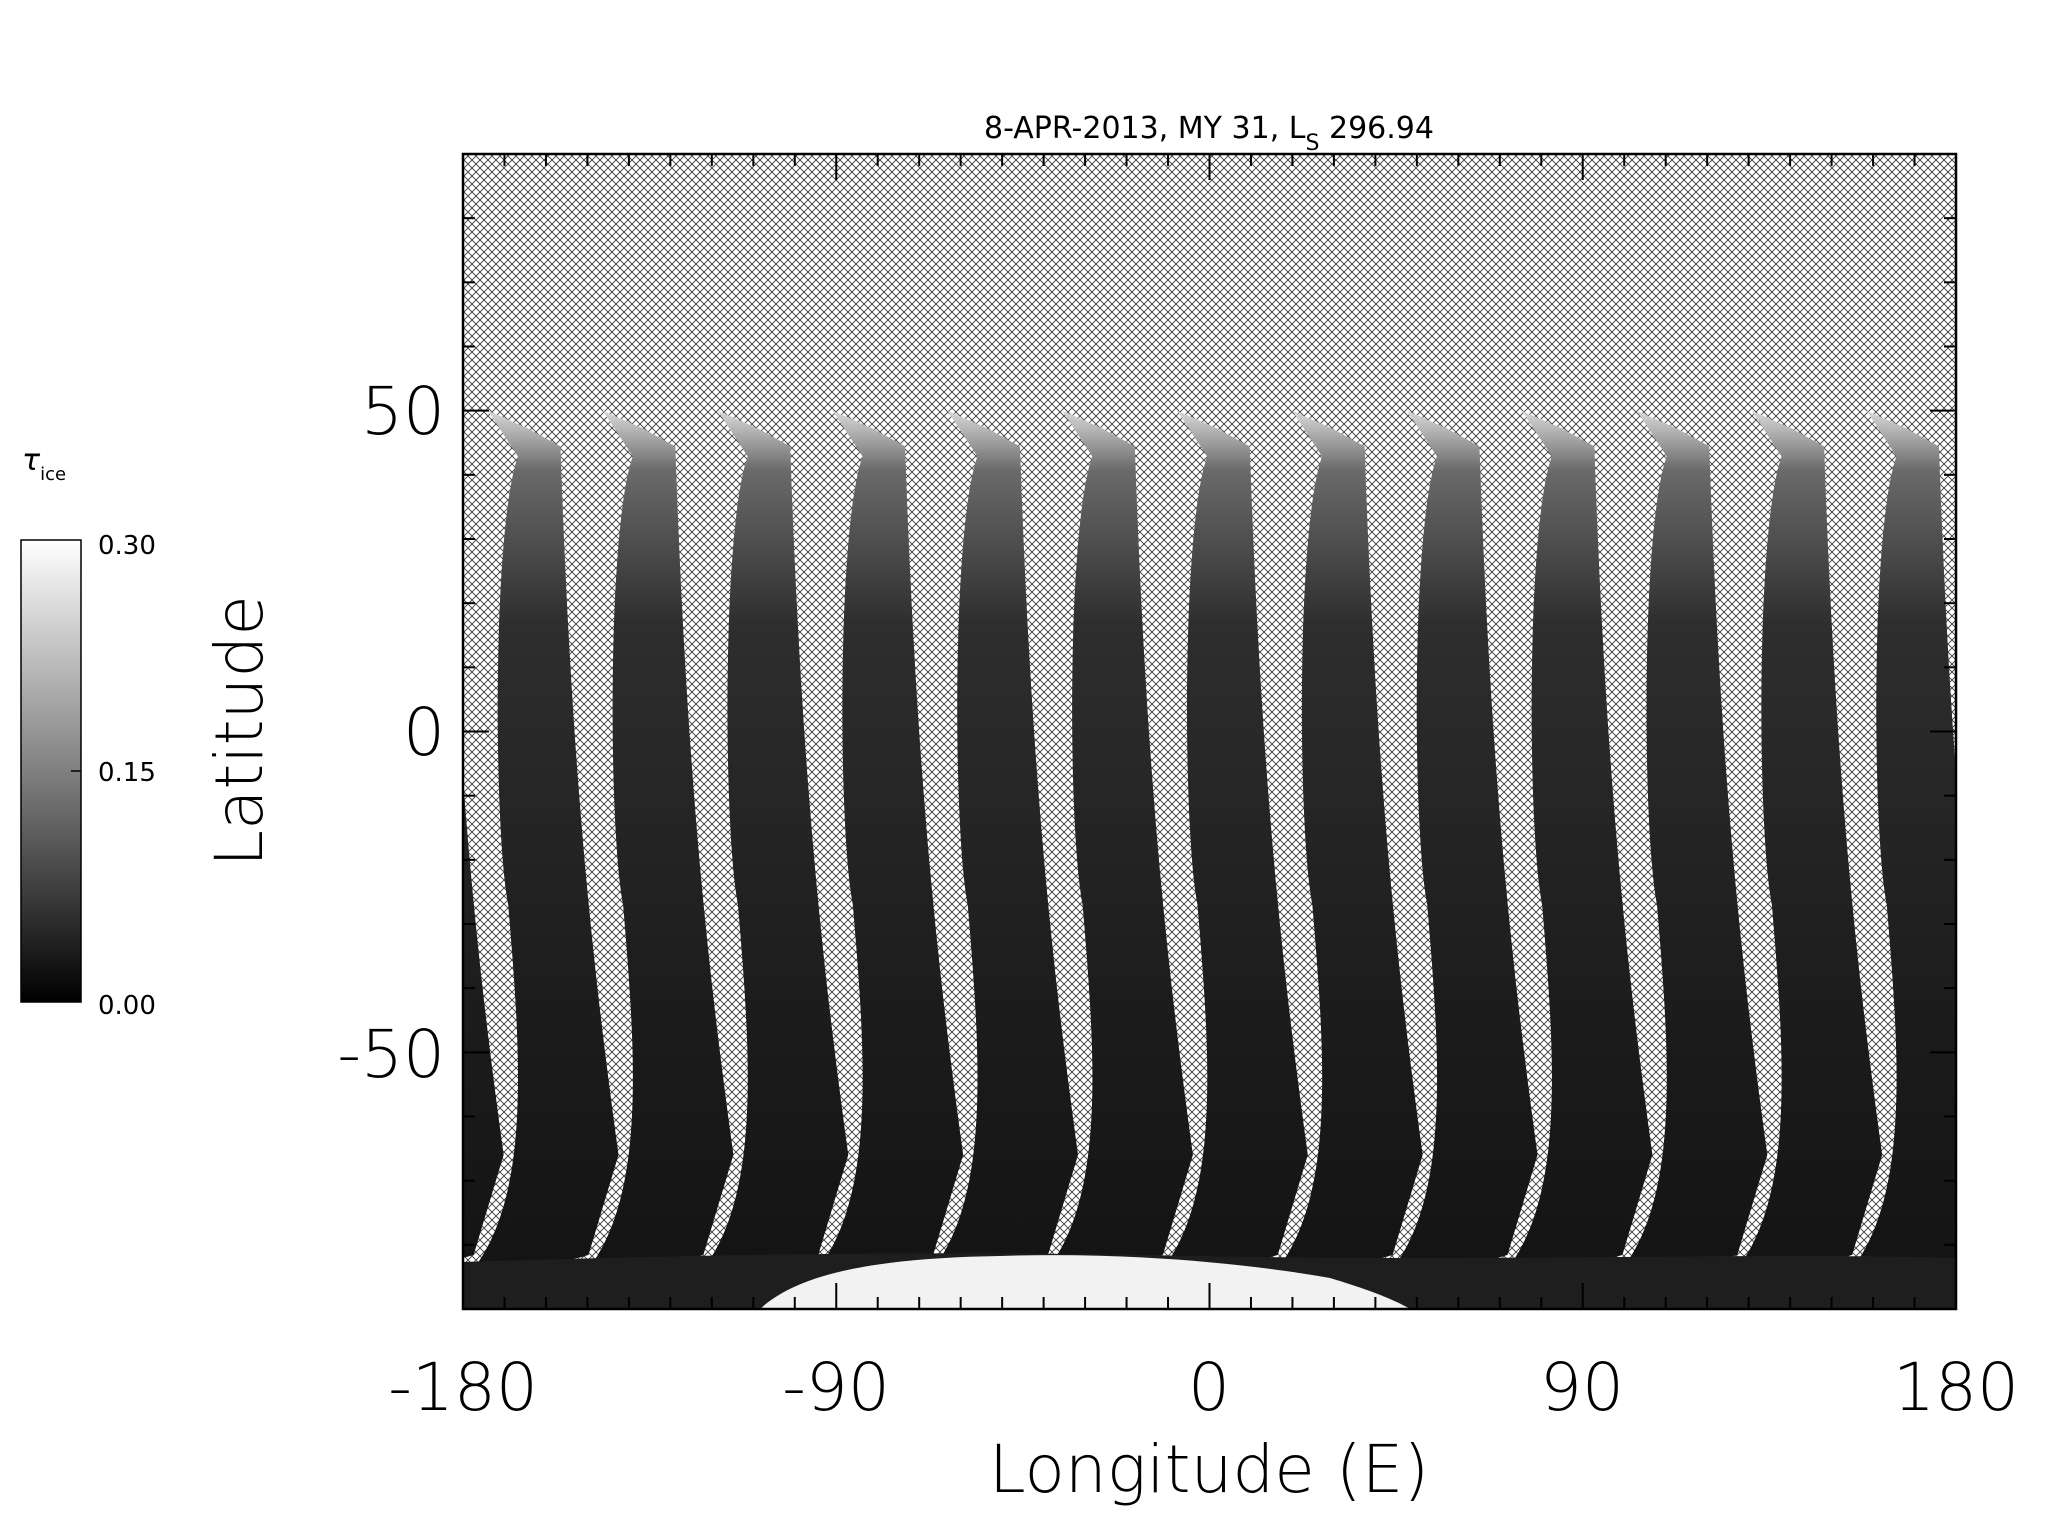 This screenshot has height=1536, width=2048. Describe the element at coordinates (127, 773) in the screenshot. I see `colorbar-tick-label: 0.15` at that location.